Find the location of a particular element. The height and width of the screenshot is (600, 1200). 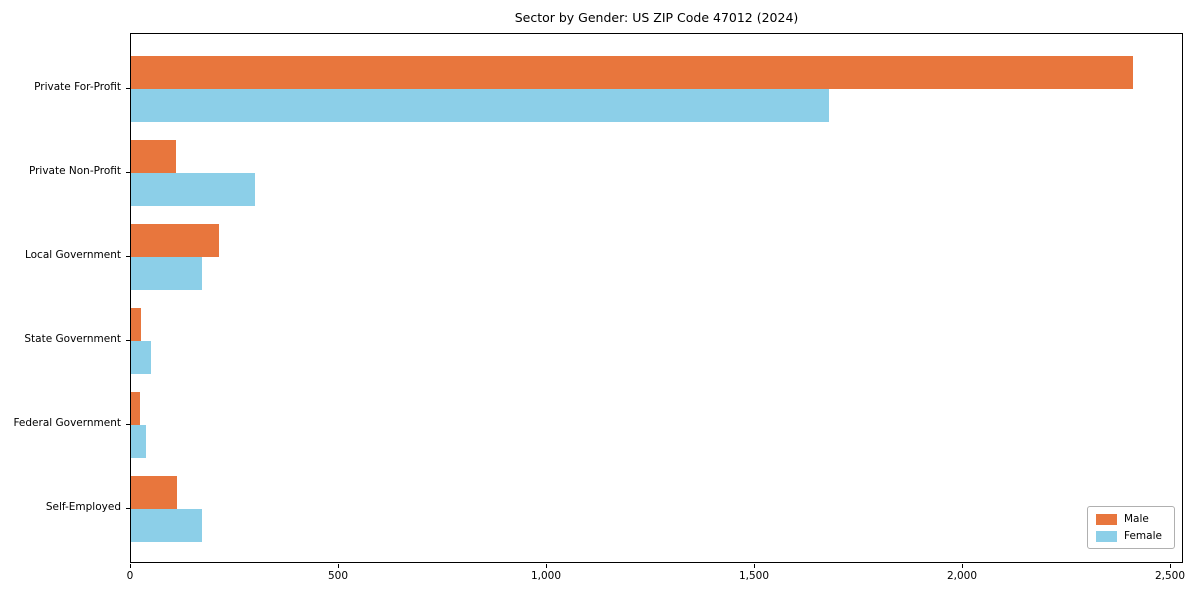

bar-male-local-government is located at coordinates (175, 240).